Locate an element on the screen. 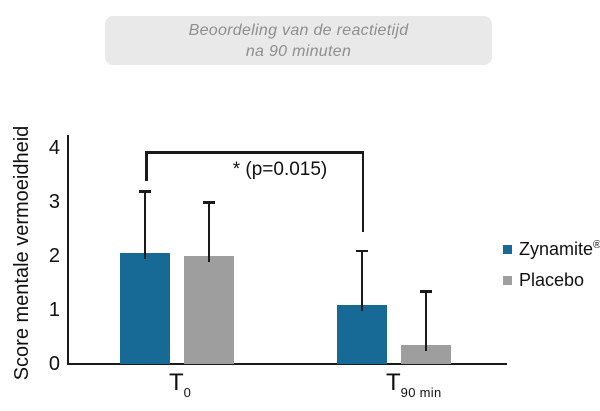 This screenshot has height=411, width=600. x-label-t0: T0 is located at coordinates (180, 384).